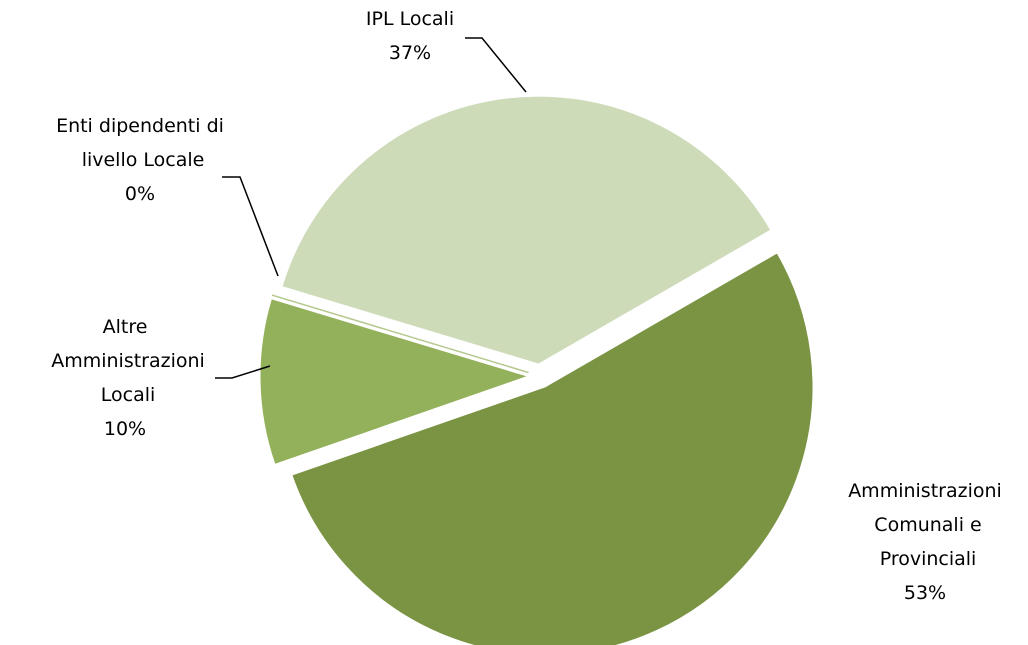 Image resolution: width=1028 pixels, height=645 pixels. Describe the element at coordinates (925, 559) in the screenshot. I see `label-line: Provinciali` at that location.